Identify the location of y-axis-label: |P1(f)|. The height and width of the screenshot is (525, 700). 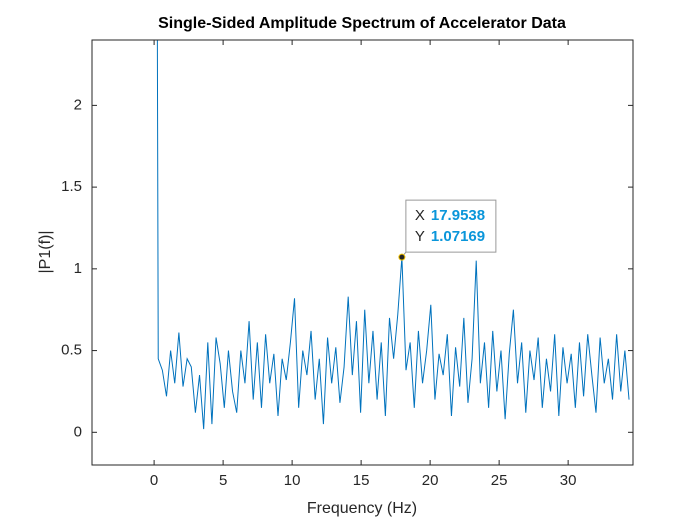
(45, 252).